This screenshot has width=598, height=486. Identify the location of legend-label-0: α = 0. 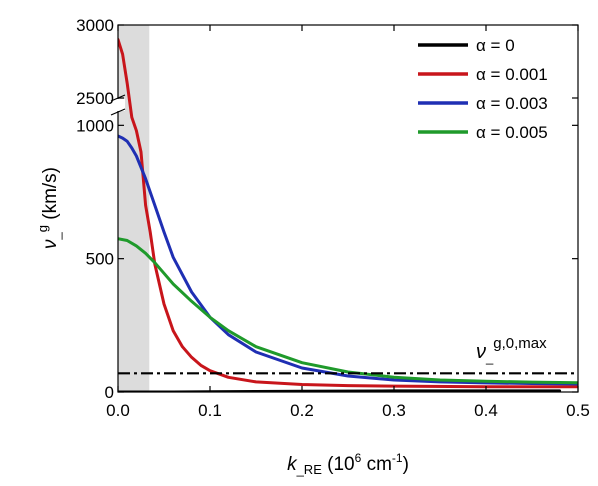
(495, 45).